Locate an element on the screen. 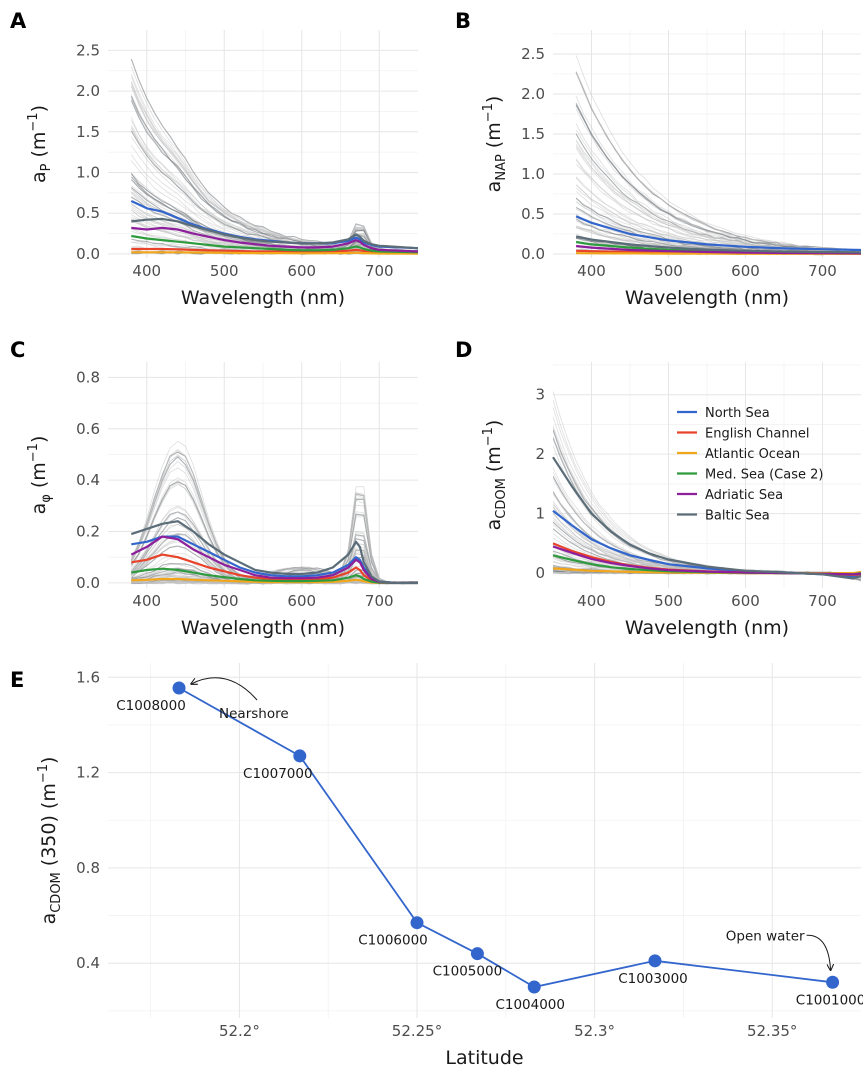 This screenshot has width=863, height=1071. y-tick-label: 2 is located at coordinates (540, 454).